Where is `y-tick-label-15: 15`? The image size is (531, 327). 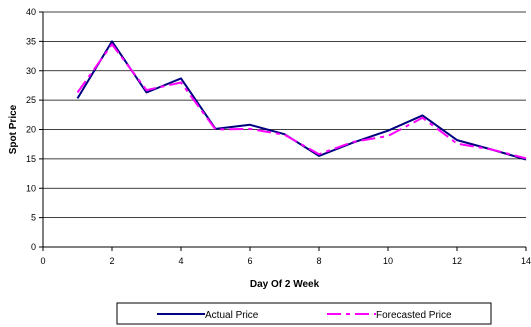
y-tick-label-15: 15 is located at coordinates (31, 159).